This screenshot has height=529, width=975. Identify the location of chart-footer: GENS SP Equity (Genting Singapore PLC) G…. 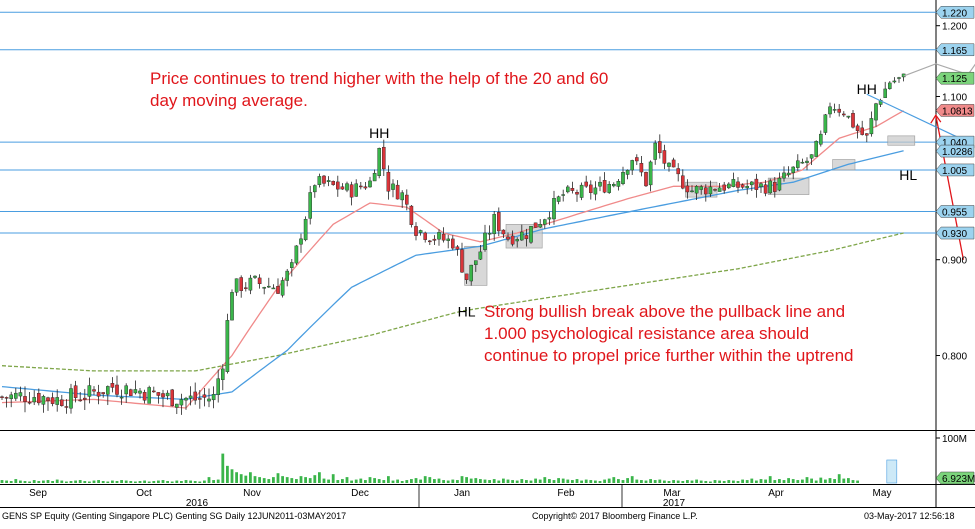
(487, 516).